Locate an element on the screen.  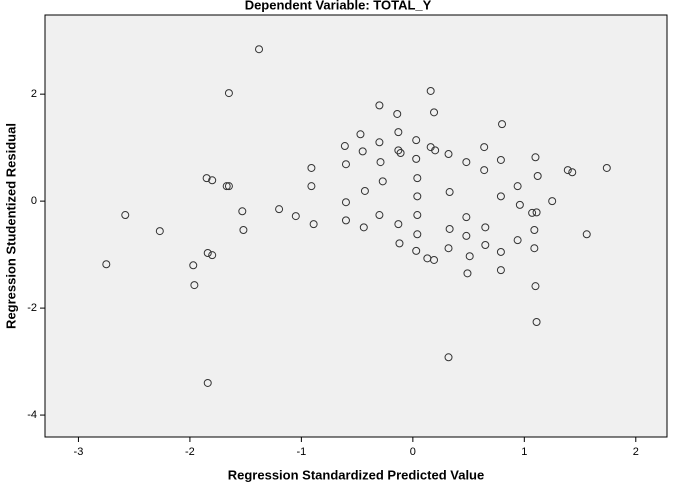
y-tick-label: -4 is located at coordinates (32, 415).